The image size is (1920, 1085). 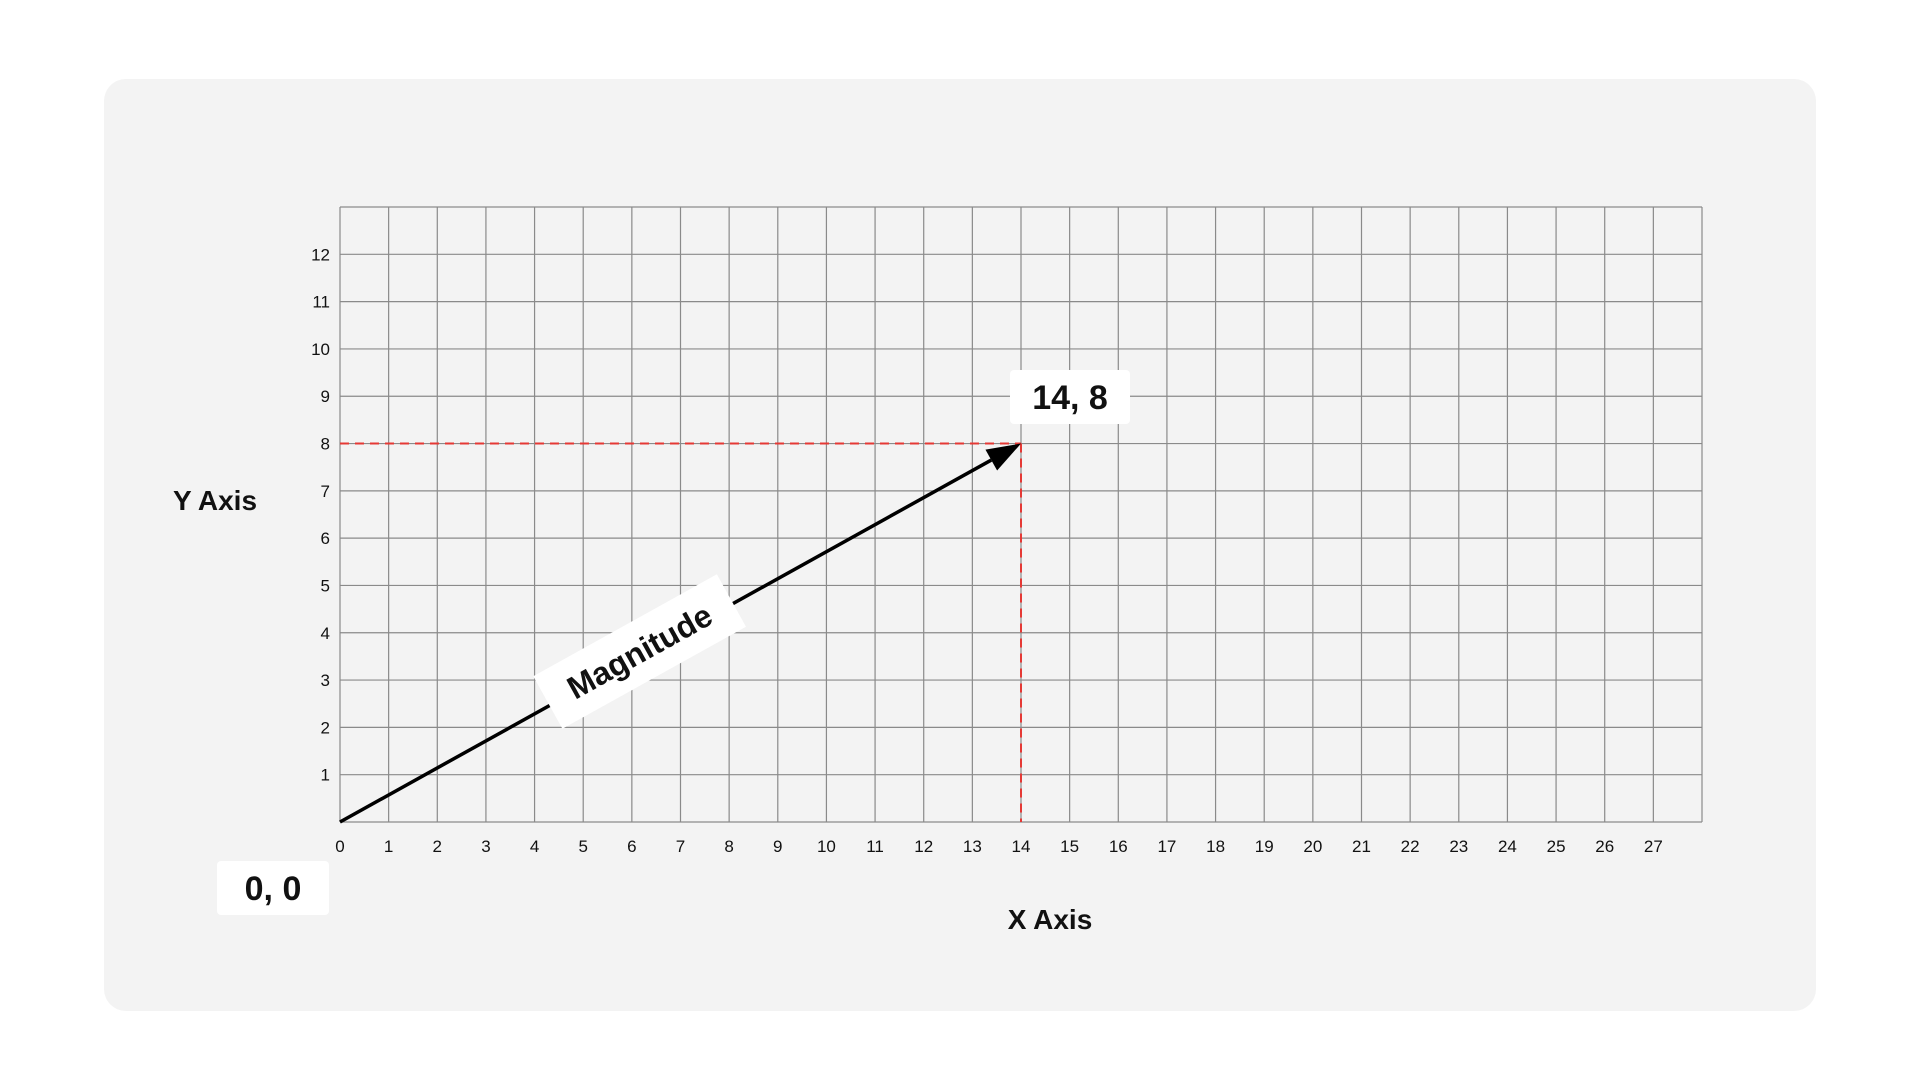 What do you see at coordinates (325, 633) in the screenshot?
I see `y-tick-label: 4` at bounding box center [325, 633].